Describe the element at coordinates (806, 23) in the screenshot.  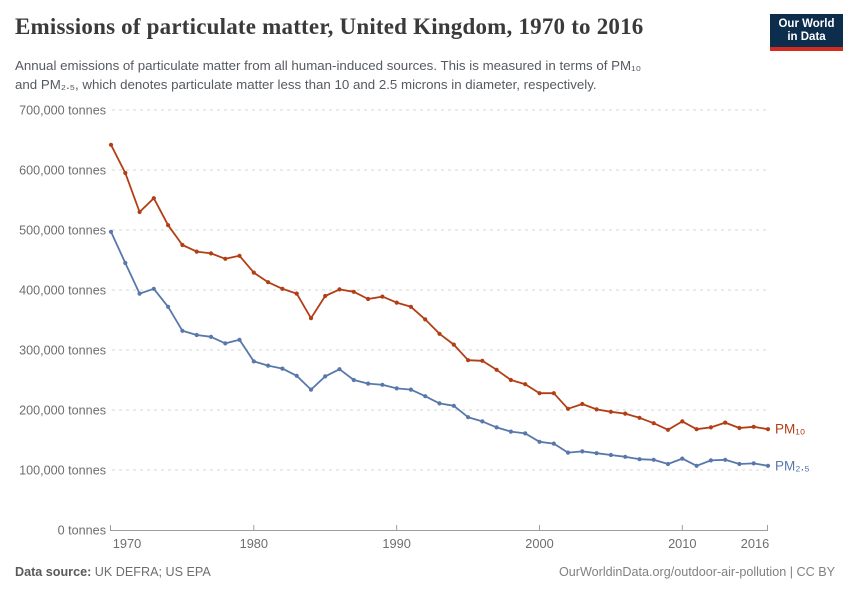
I see `owid-logo-line1: Our World` at that location.